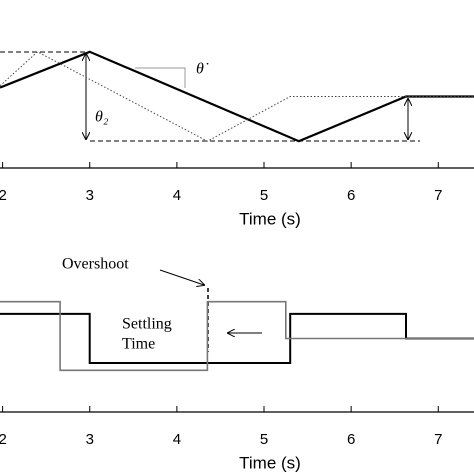  I want to click on annotation-arrow, so click(181, 277).